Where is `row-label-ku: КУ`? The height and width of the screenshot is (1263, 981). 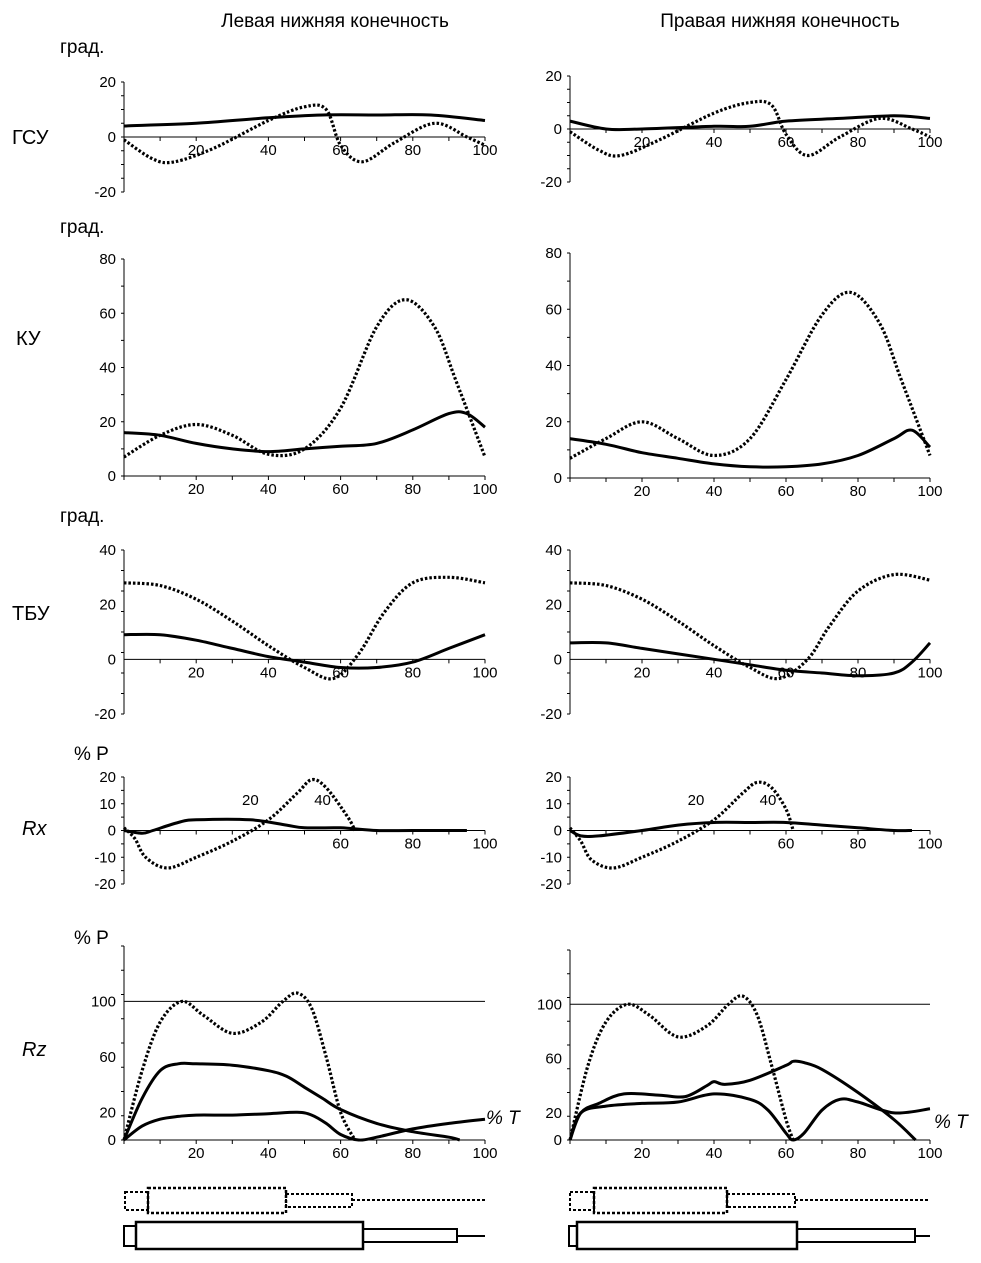
row-label-ku: КУ is located at coordinates (28, 339).